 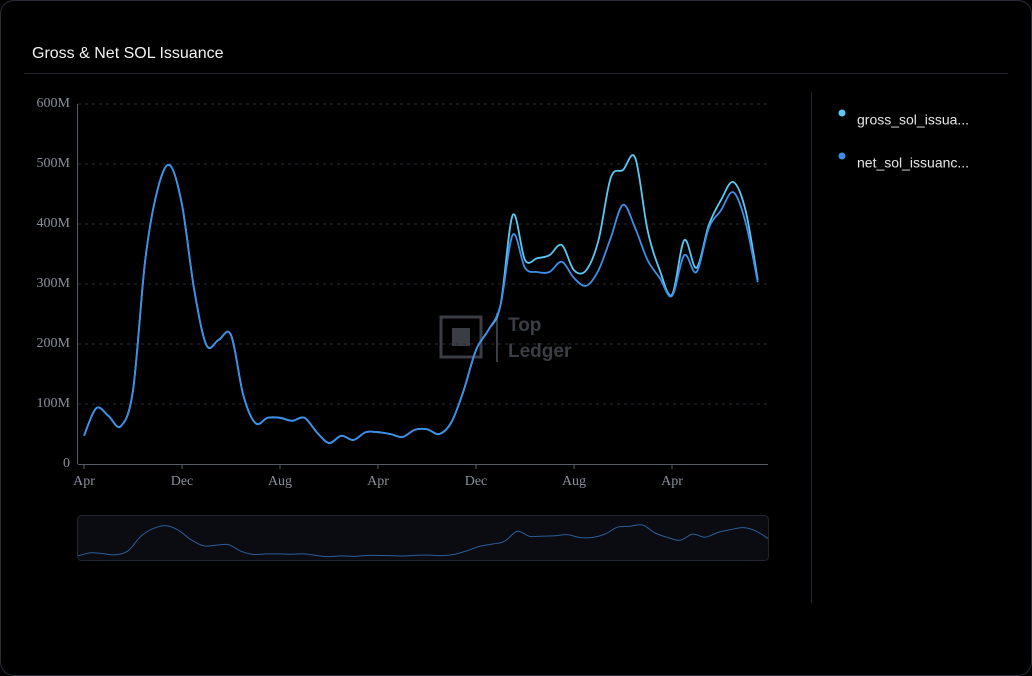 I want to click on watermark: Top Ledger, so click(x=505, y=337).